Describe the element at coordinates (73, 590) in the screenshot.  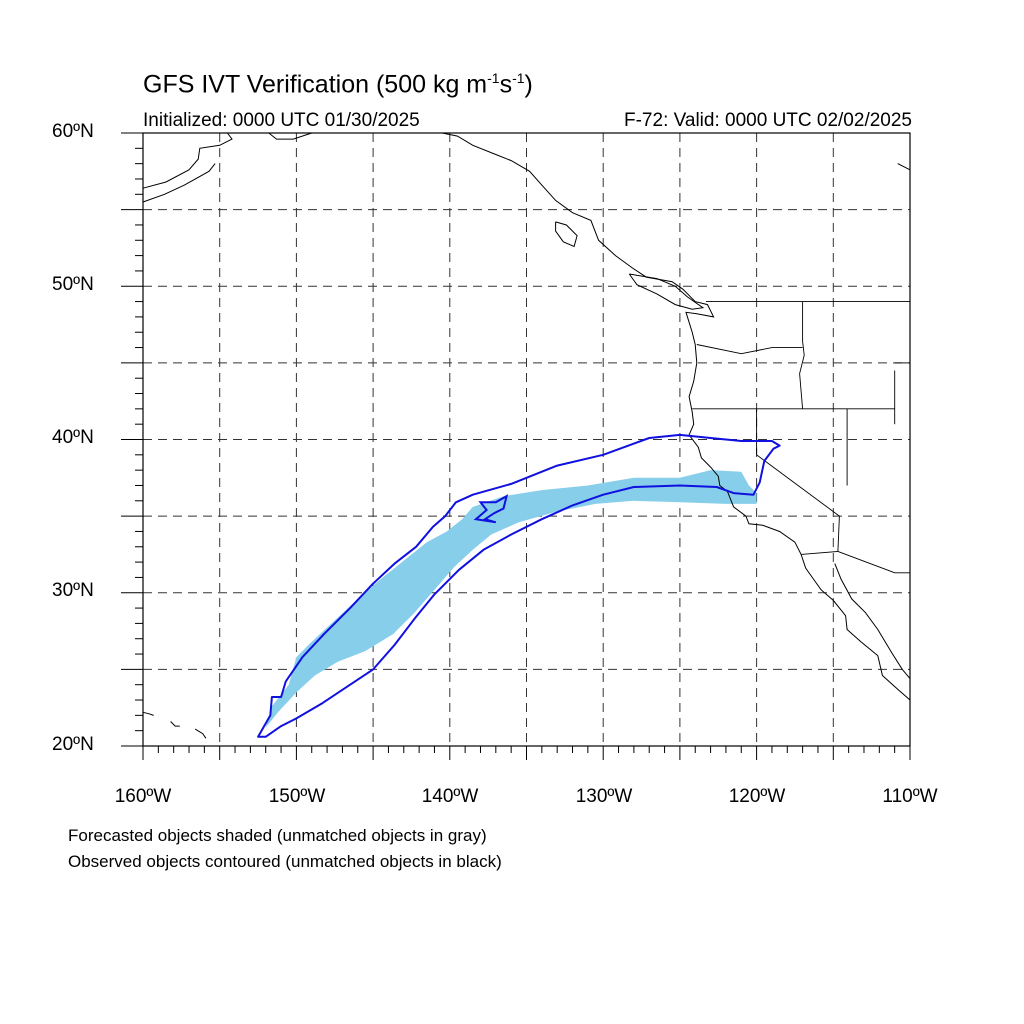
I see `lat-label-30n: 30ºN` at that location.